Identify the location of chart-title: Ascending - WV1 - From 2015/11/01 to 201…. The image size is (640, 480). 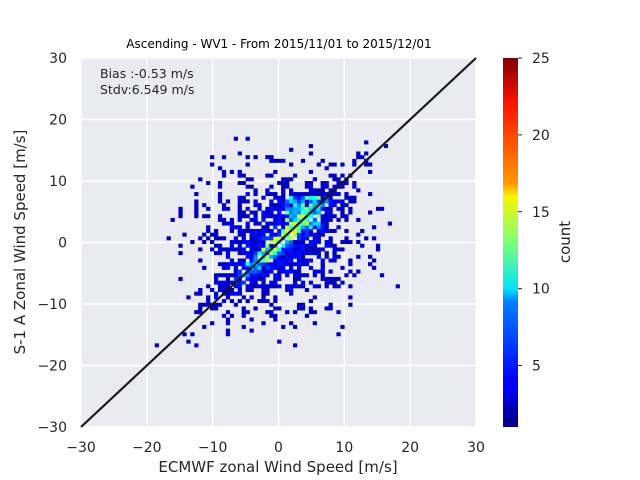
(278, 44).